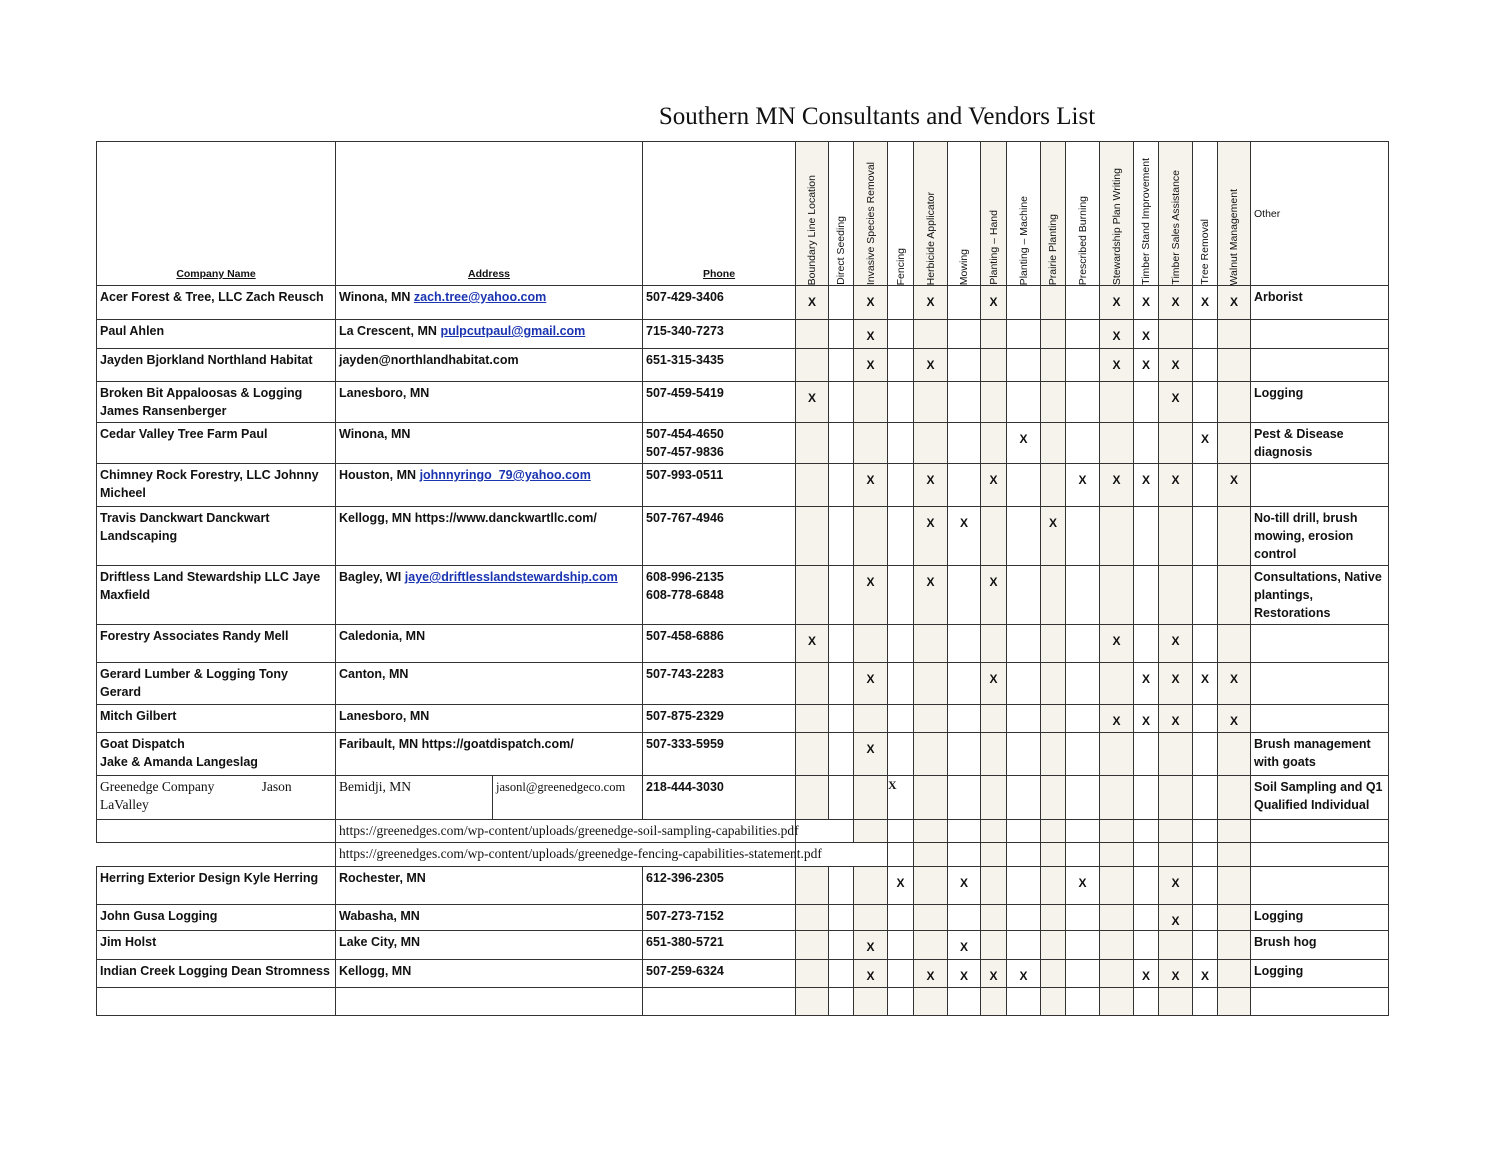  What do you see at coordinates (841, 250) in the screenshot?
I see `service-label: Direct Seeding` at bounding box center [841, 250].